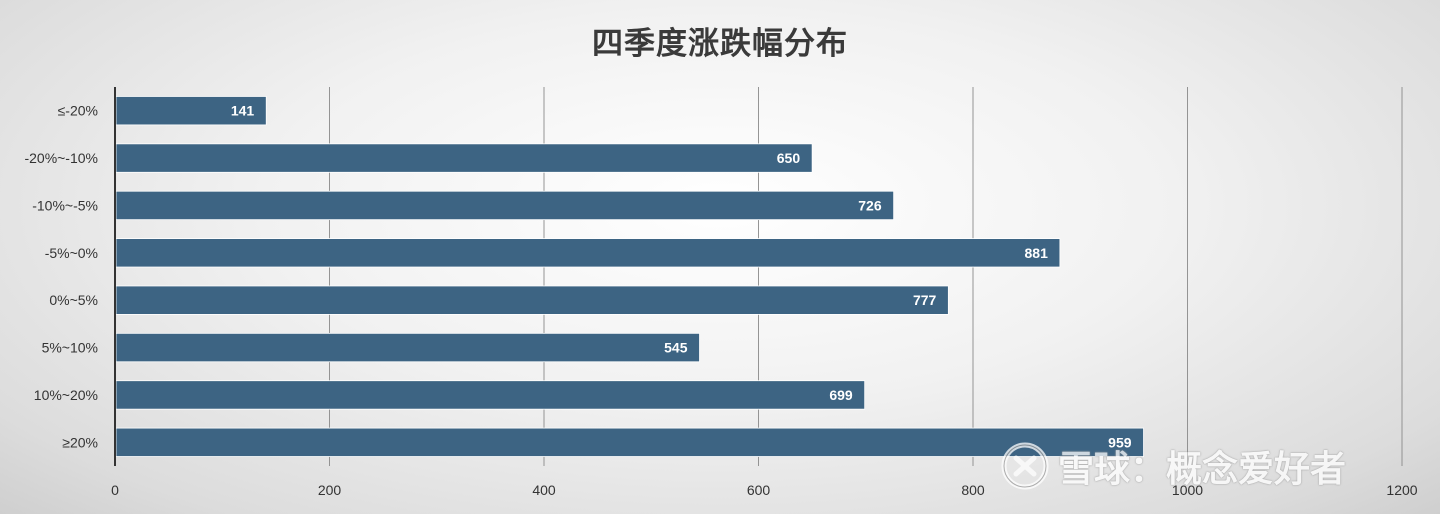  I want to click on y-tick-label: -10%~-5%, so click(65, 205).